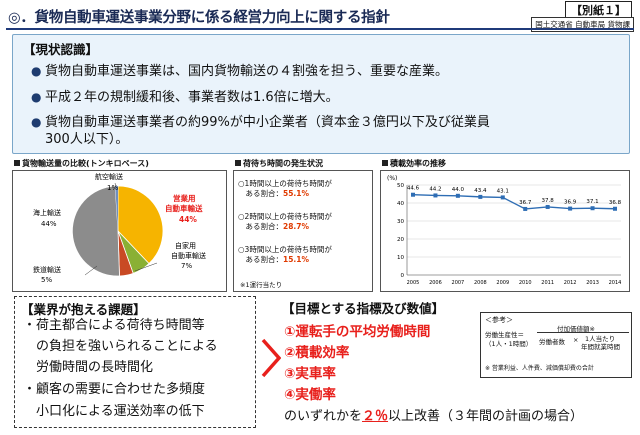 The height and width of the screenshot is (435, 640). What do you see at coordinates (114, 389) in the screenshot?
I see `issue-line: ・顧客の需要に合わせた多頻度` at bounding box center [114, 389].